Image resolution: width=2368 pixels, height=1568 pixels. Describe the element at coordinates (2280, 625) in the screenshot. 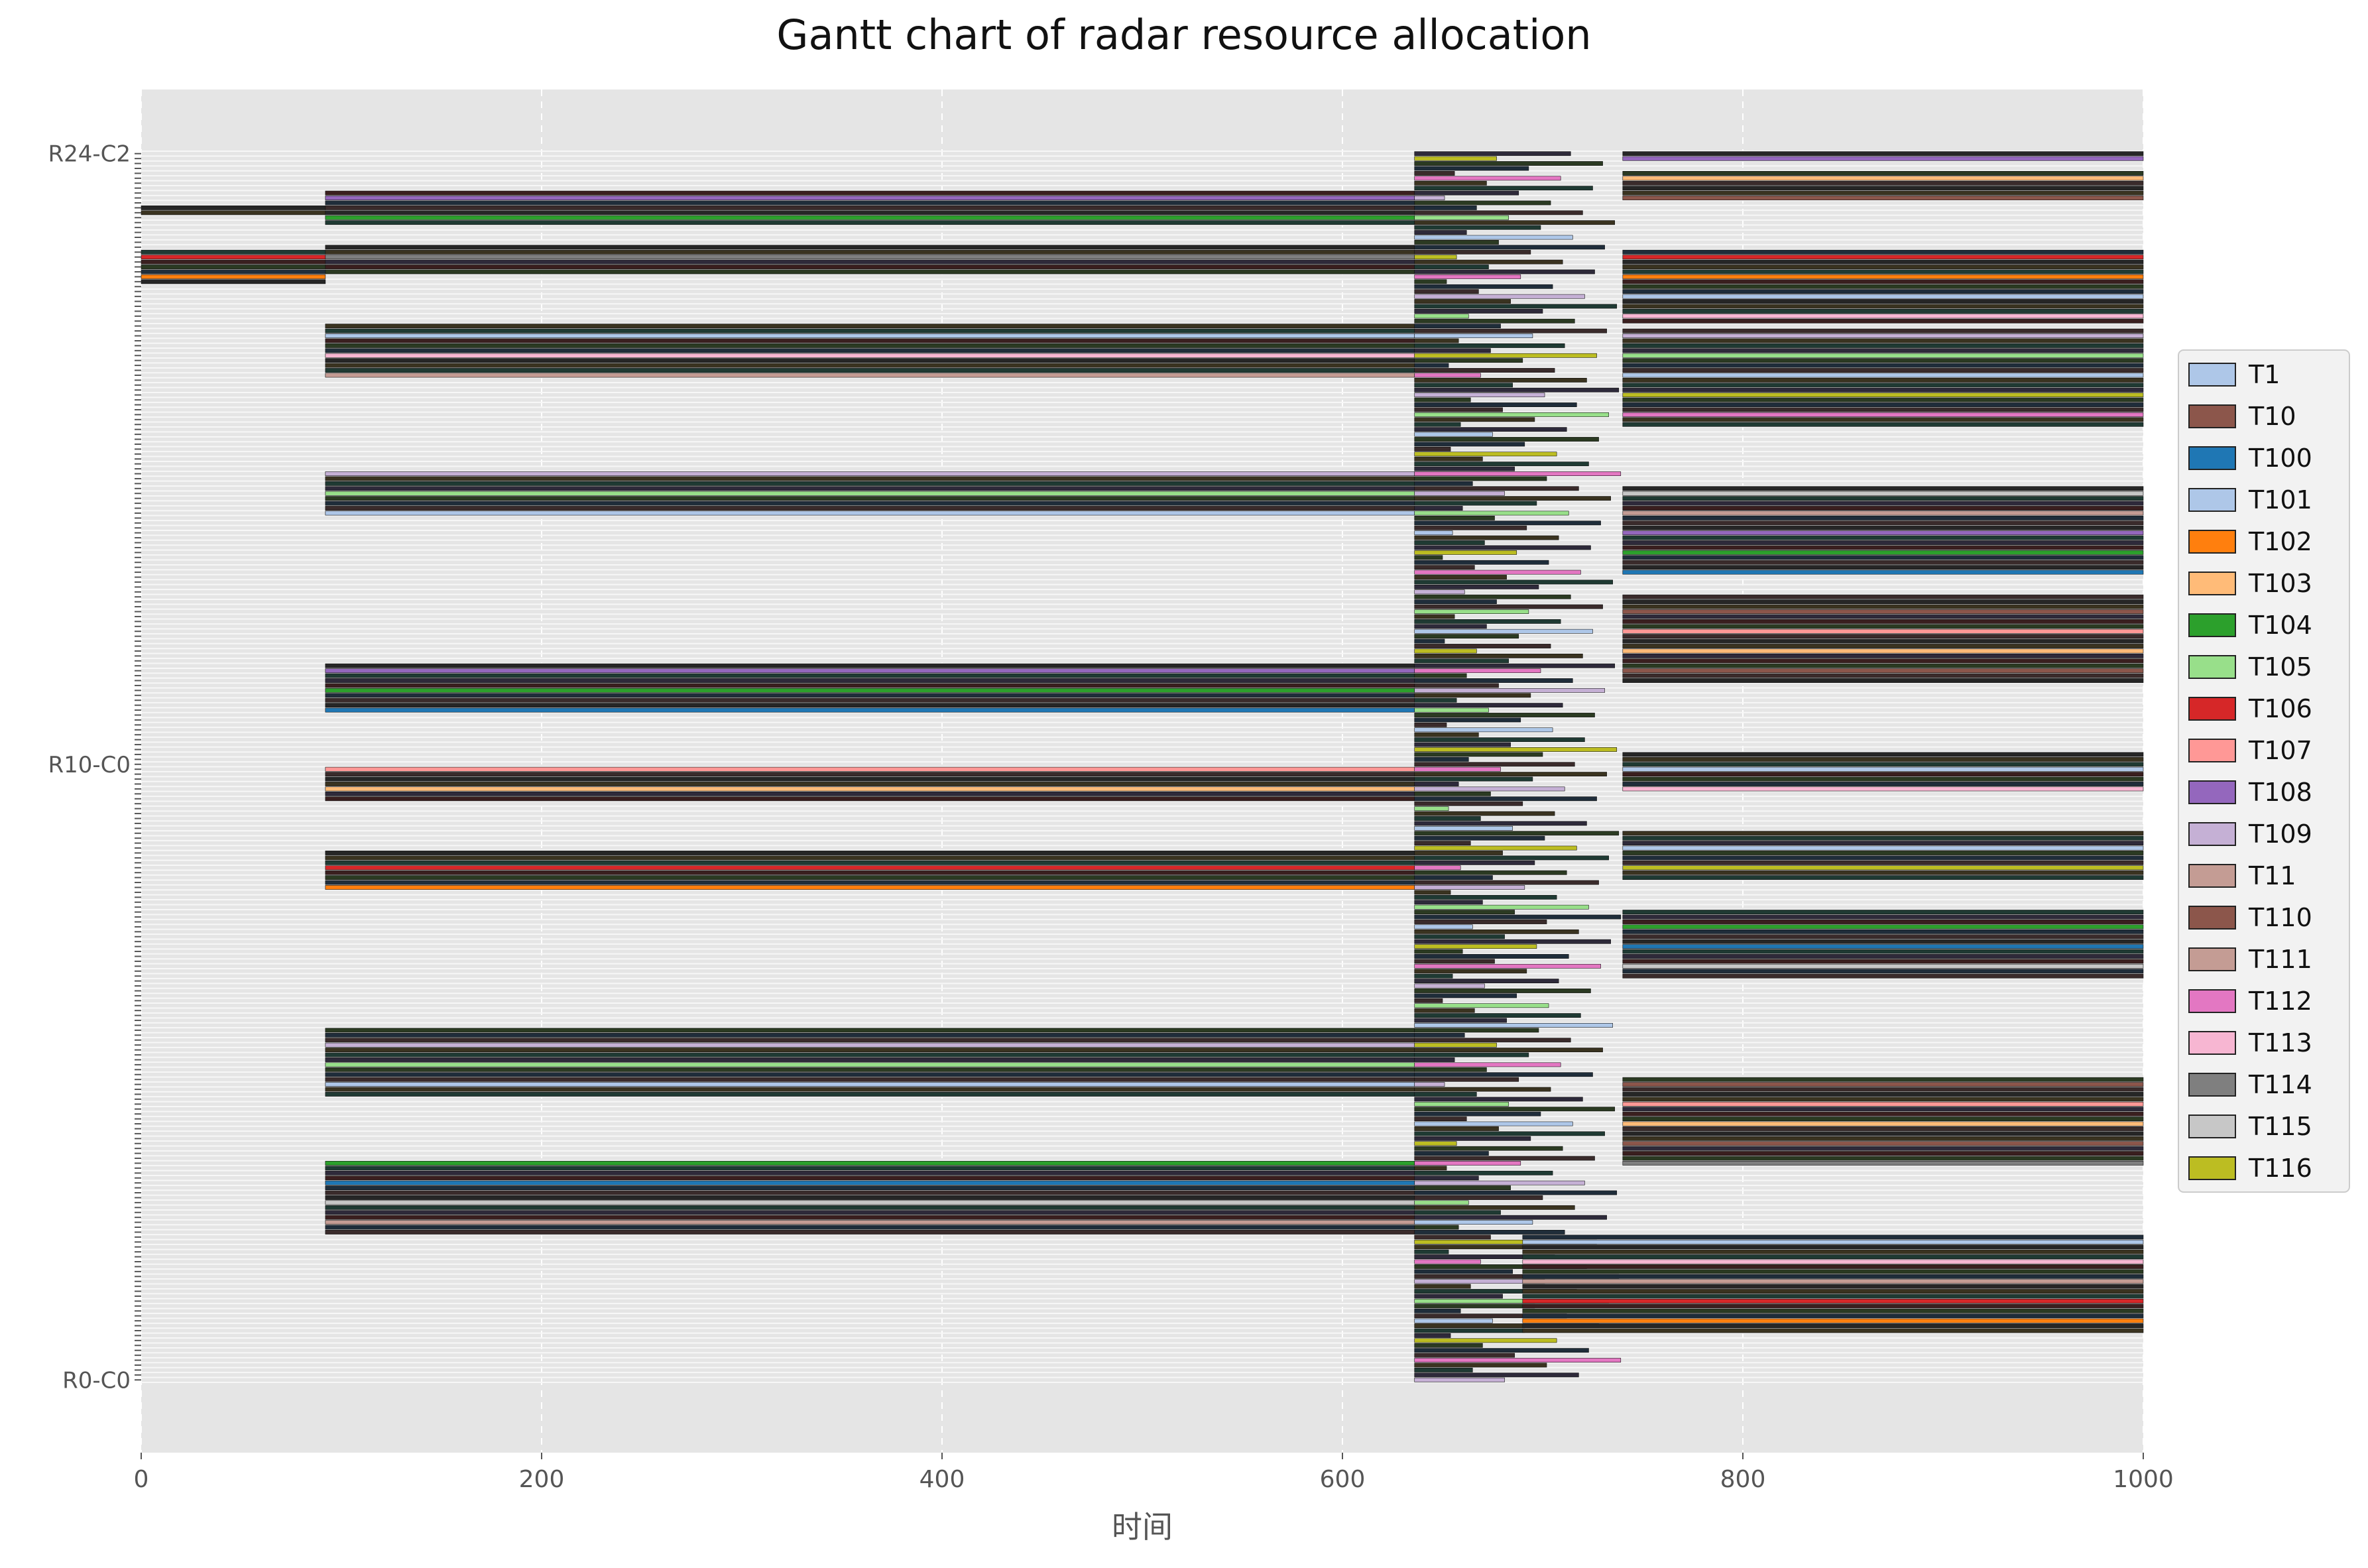

I see `legend-label: T104` at that location.